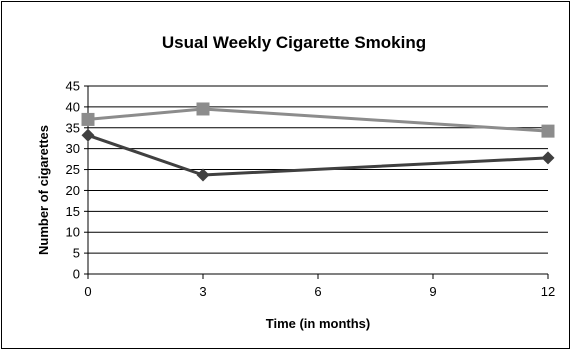 This screenshot has height=350, width=571. Describe the element at coordinates (202, 291) in the screenshot. I see `x-tick-label-3: 3` at that location.